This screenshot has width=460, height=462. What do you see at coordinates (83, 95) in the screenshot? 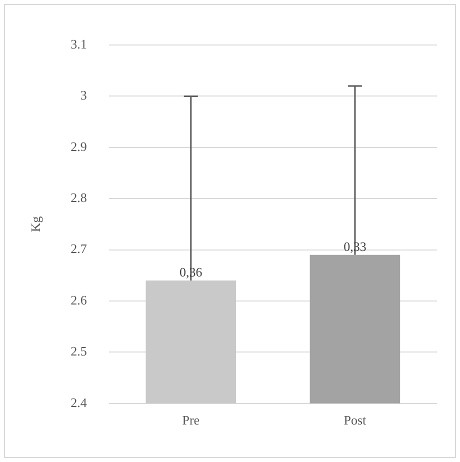
I see `y-tick-label: 3` at bounding box center [83, 95].